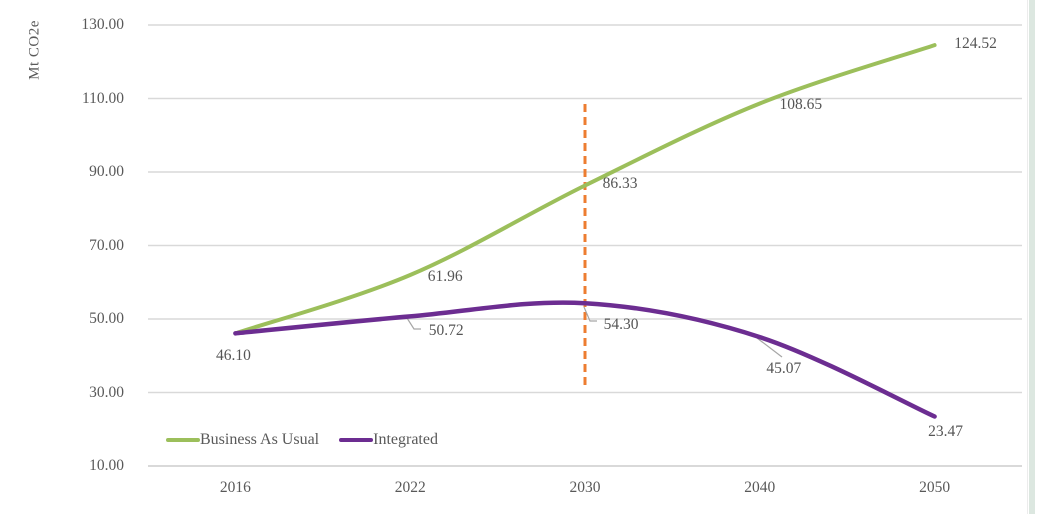 The width and height of the screenshot is (1039, 514). I want to click on legend-item-integrated: Integrated, so click(388, 440).